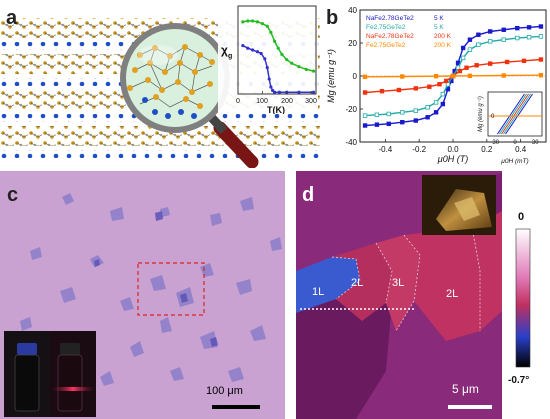 The width and height of the screenshot is (550, 419). What do you see at coordinates (352, 43) in the screenshot?
I see `b-y-tick-label: 20` at bounding box center [352, 43].